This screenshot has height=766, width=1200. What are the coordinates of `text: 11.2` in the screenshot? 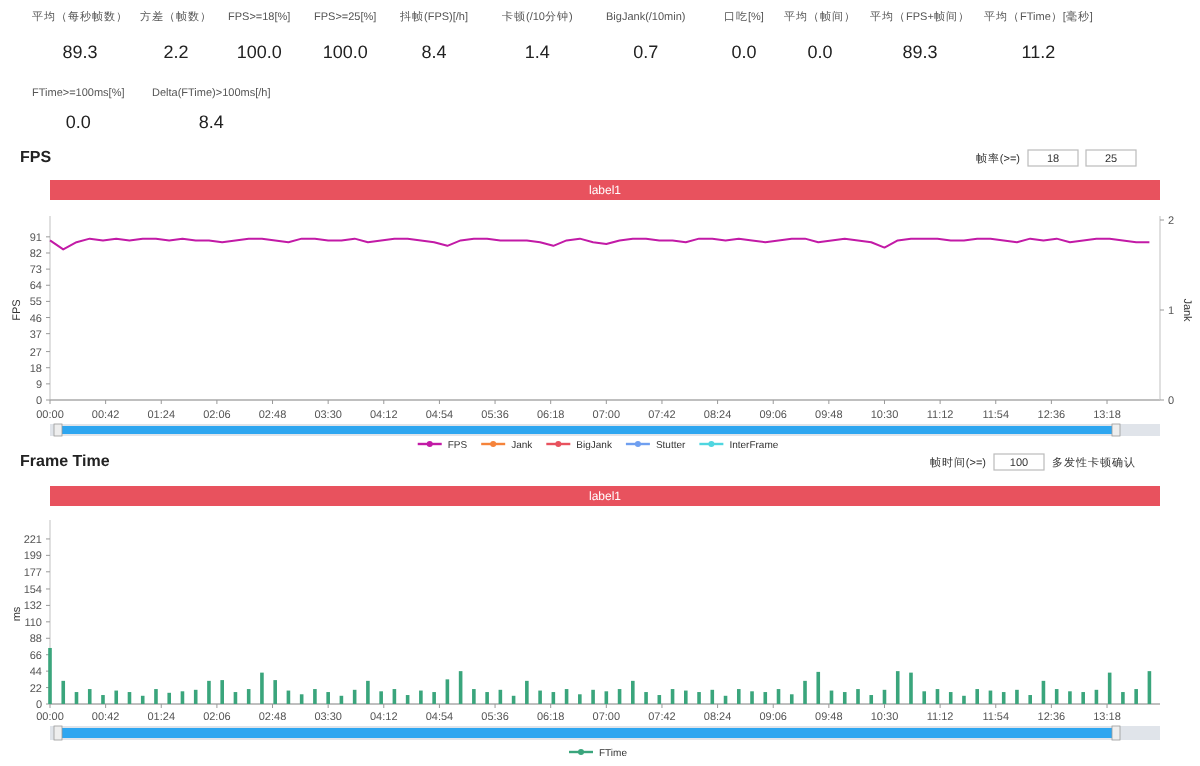 It's located at (1038, 52).